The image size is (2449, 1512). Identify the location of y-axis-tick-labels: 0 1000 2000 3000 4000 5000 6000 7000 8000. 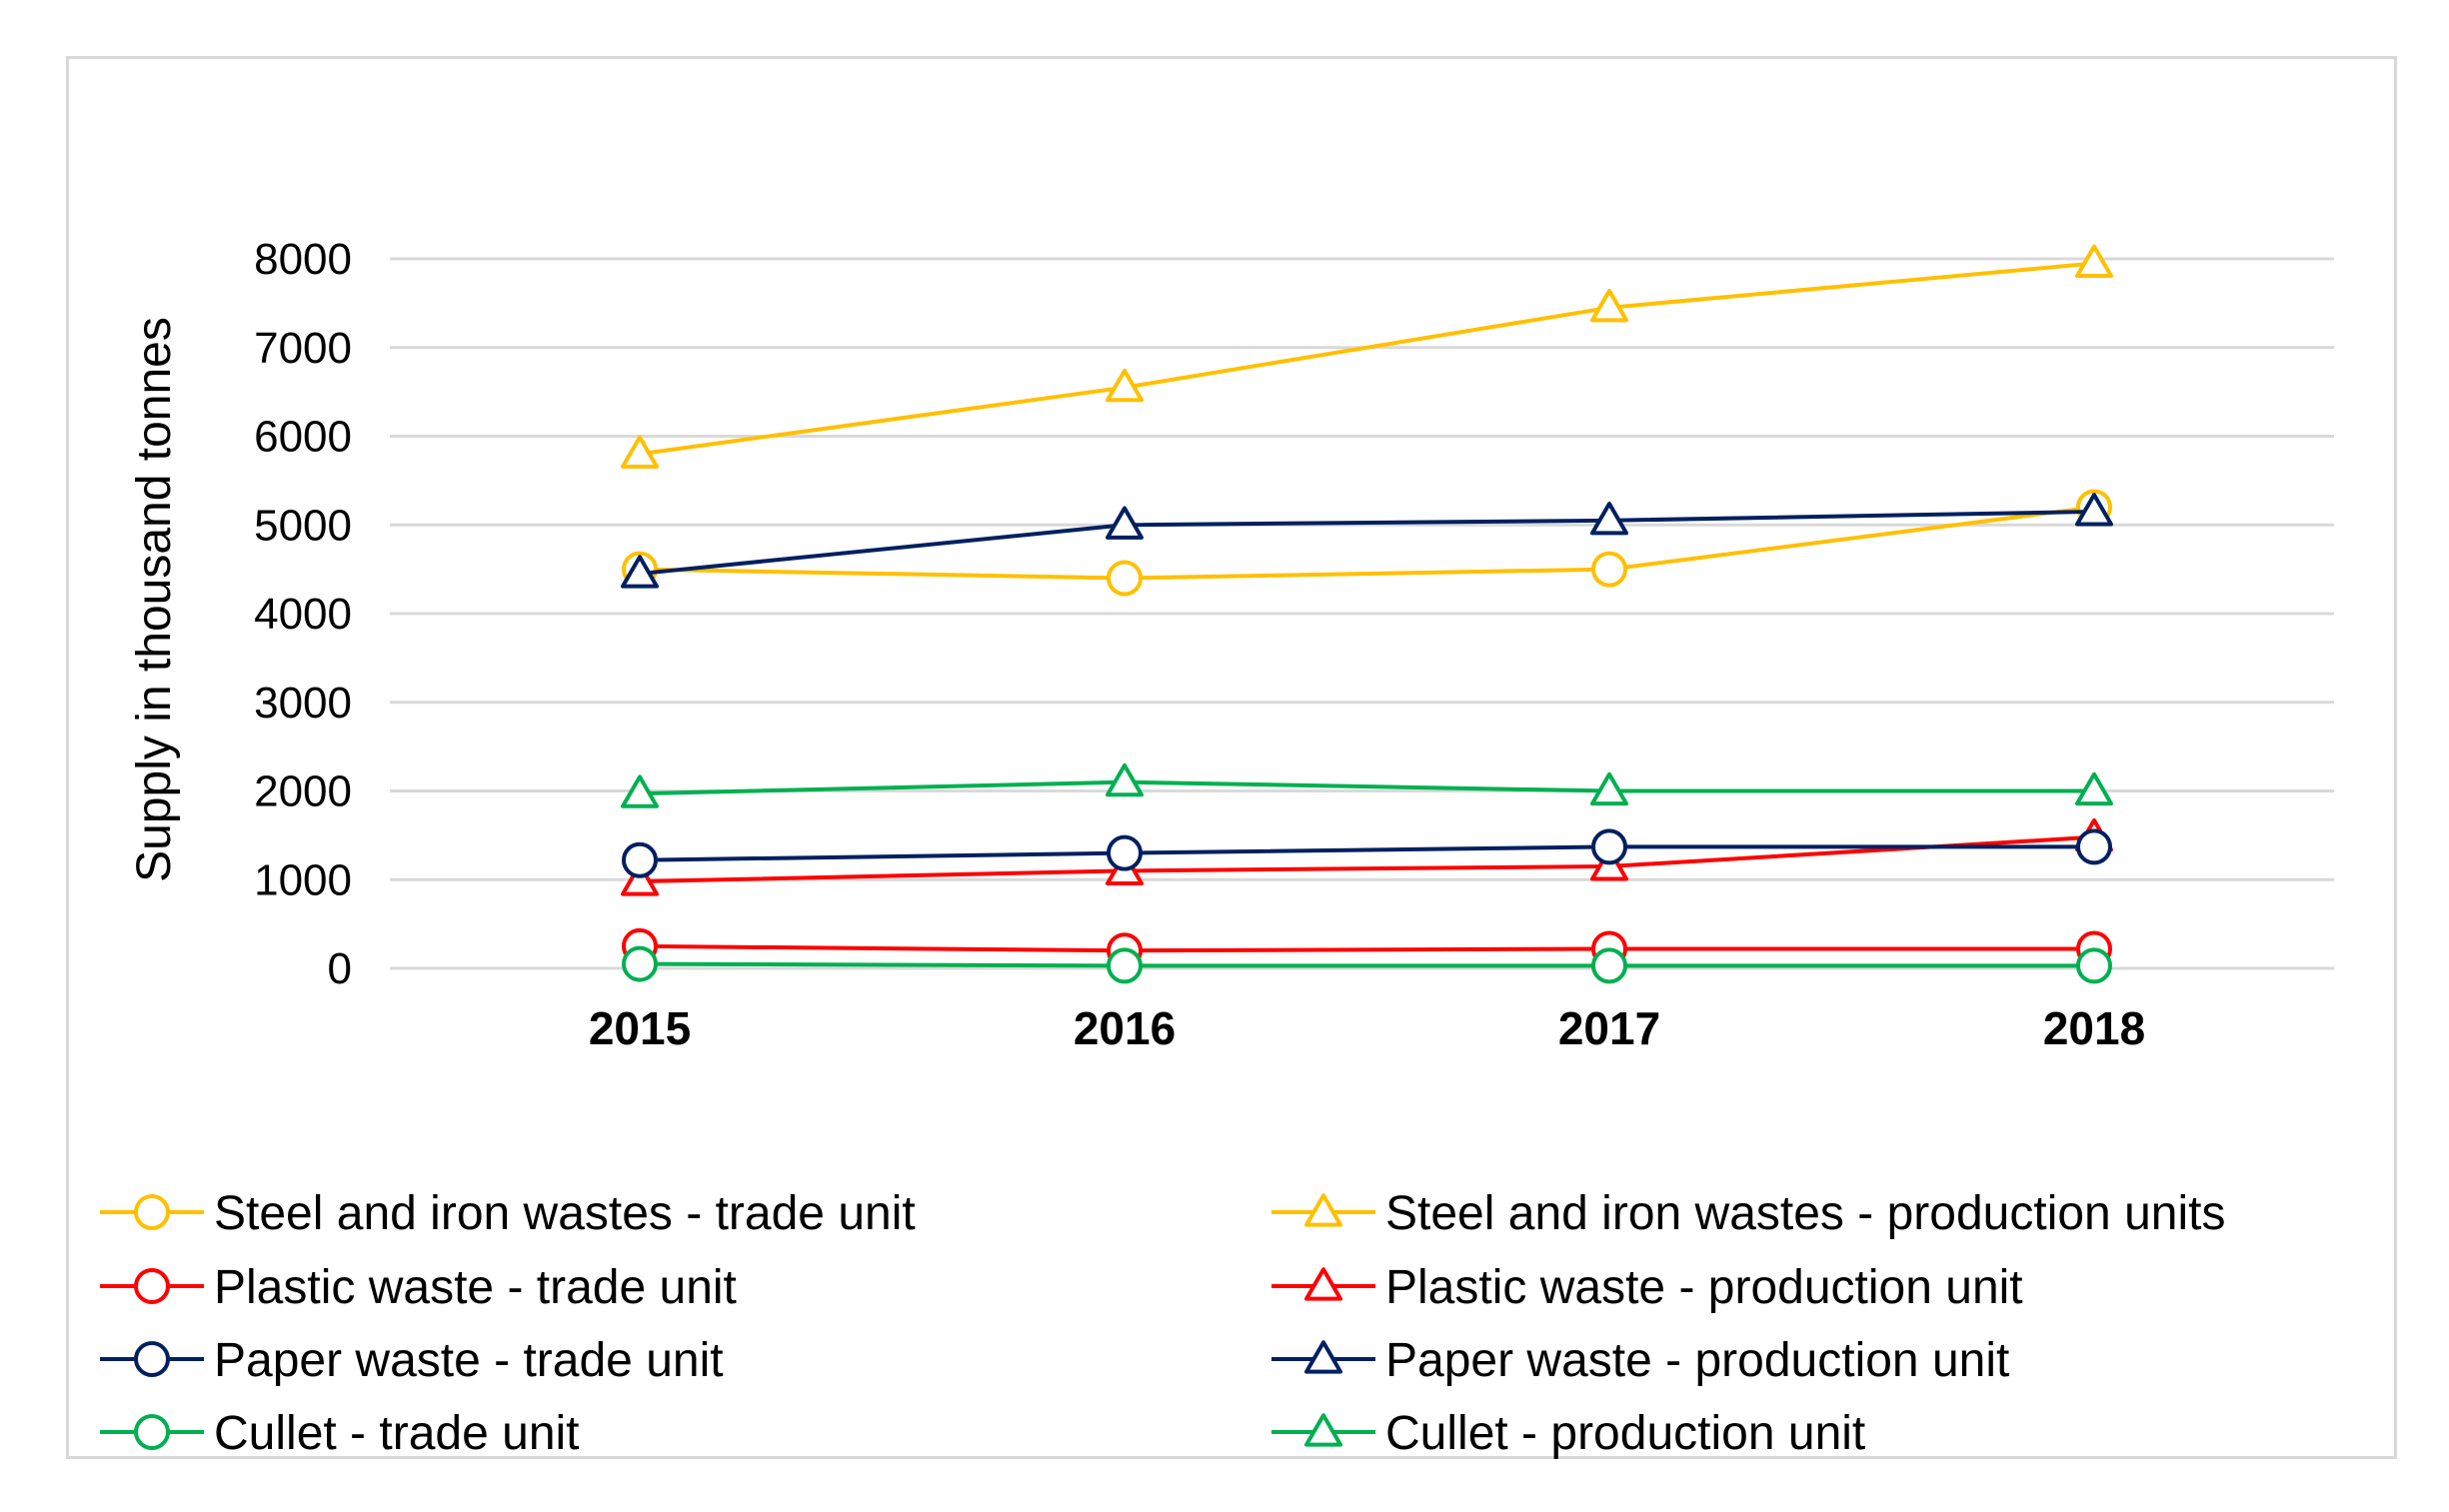
(303, 614).